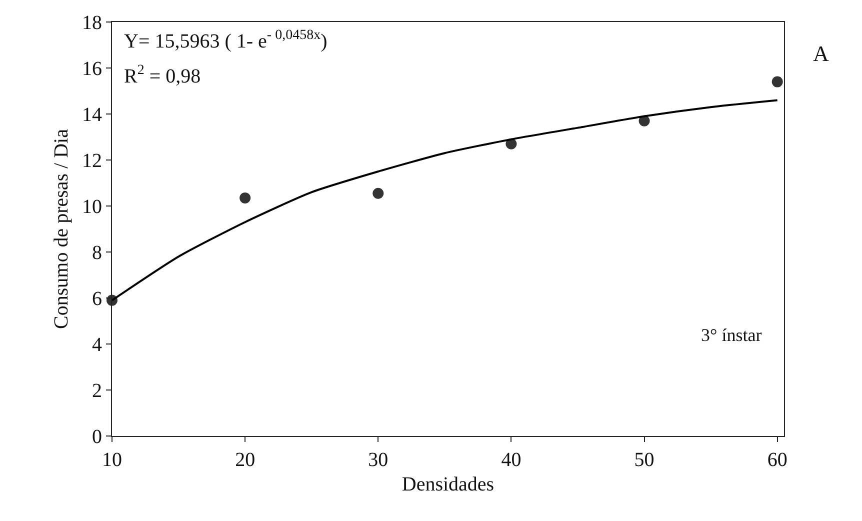  Describe the element at coordinates (162, 75) in the screenshot. I see `annotation: R$^{2}$ = 0,98` at that location.